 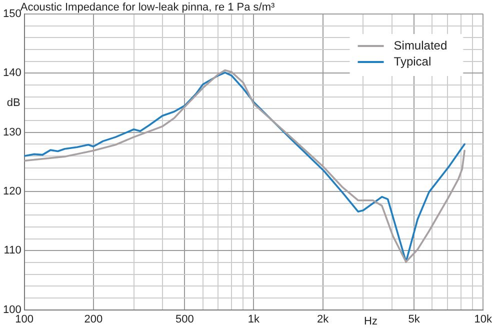 What do you see at coordinates (323, 319) in the screenshot?
I see `x-tick-label: 2k` at bounding box center [323, 319].